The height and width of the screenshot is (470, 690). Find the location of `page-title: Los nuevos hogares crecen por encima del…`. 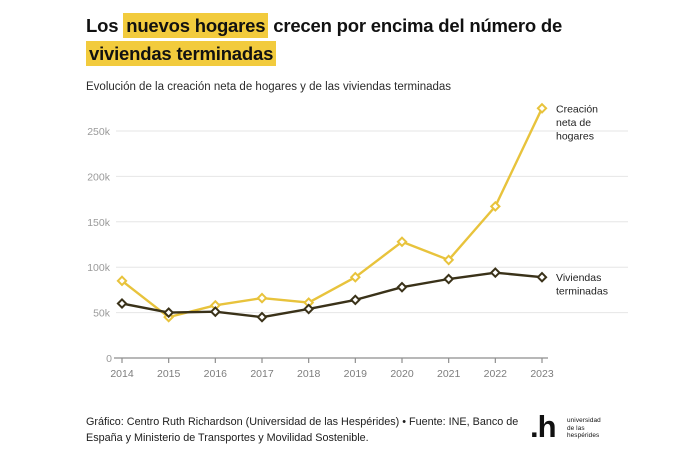

page-title: Los nuevos hogares crecen por encima del… is located at coordinates (366, 40).